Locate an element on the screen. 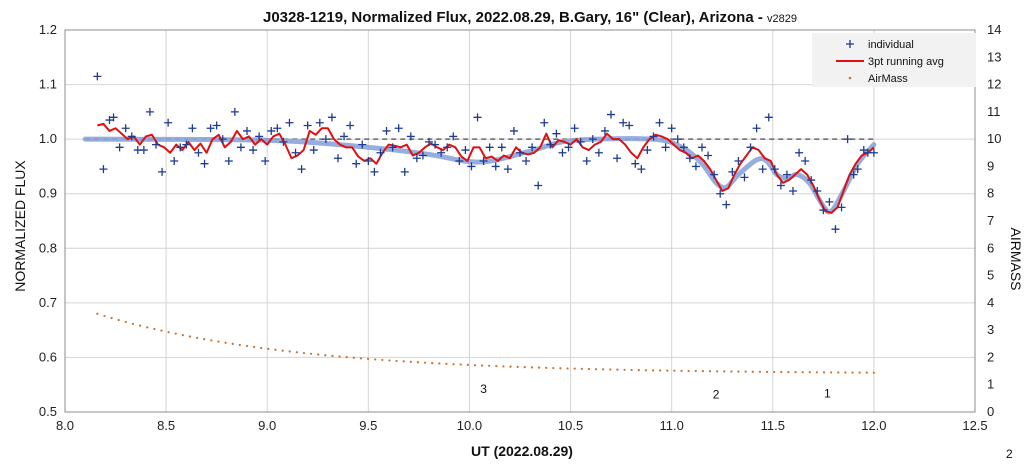 The width and height of the screenshot is (1026, 464). legend-marker-plus is located at coordinates (850, 44).